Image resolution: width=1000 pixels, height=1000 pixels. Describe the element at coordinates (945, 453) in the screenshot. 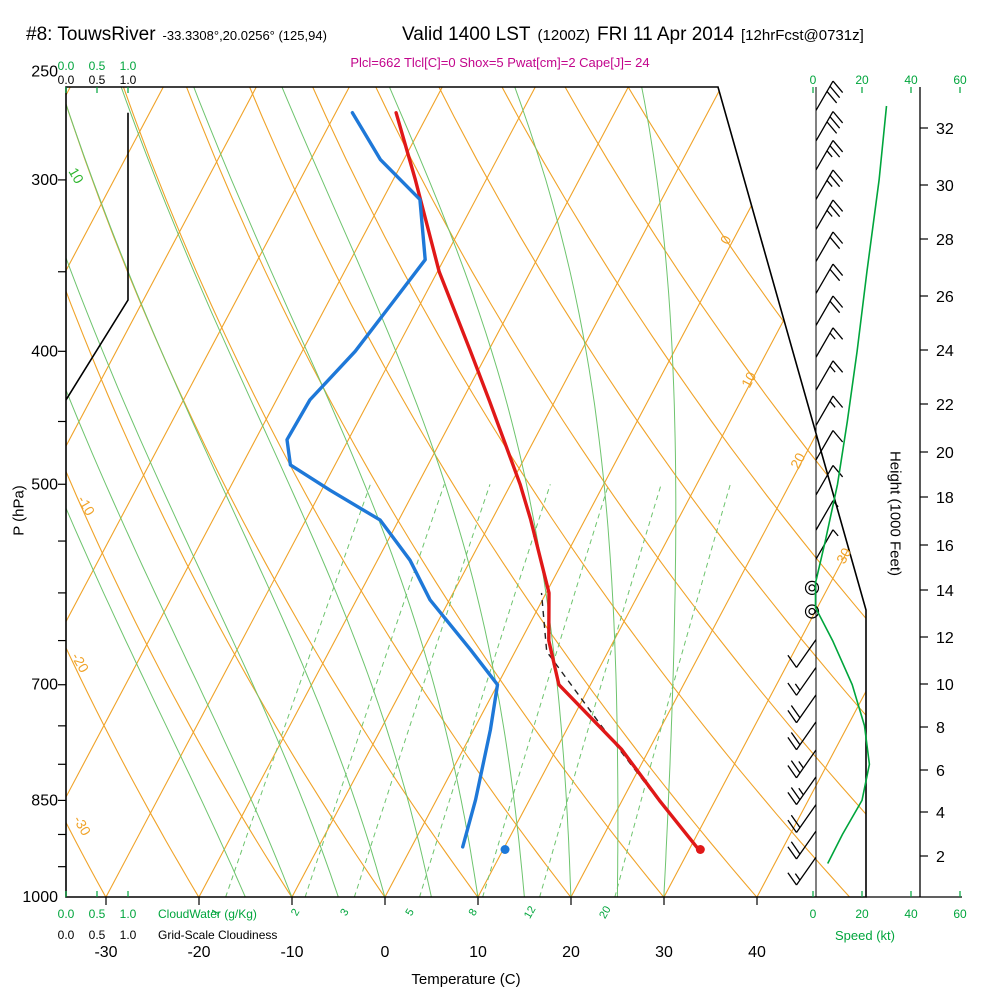

I see `height-tick-label: 20` at that location.